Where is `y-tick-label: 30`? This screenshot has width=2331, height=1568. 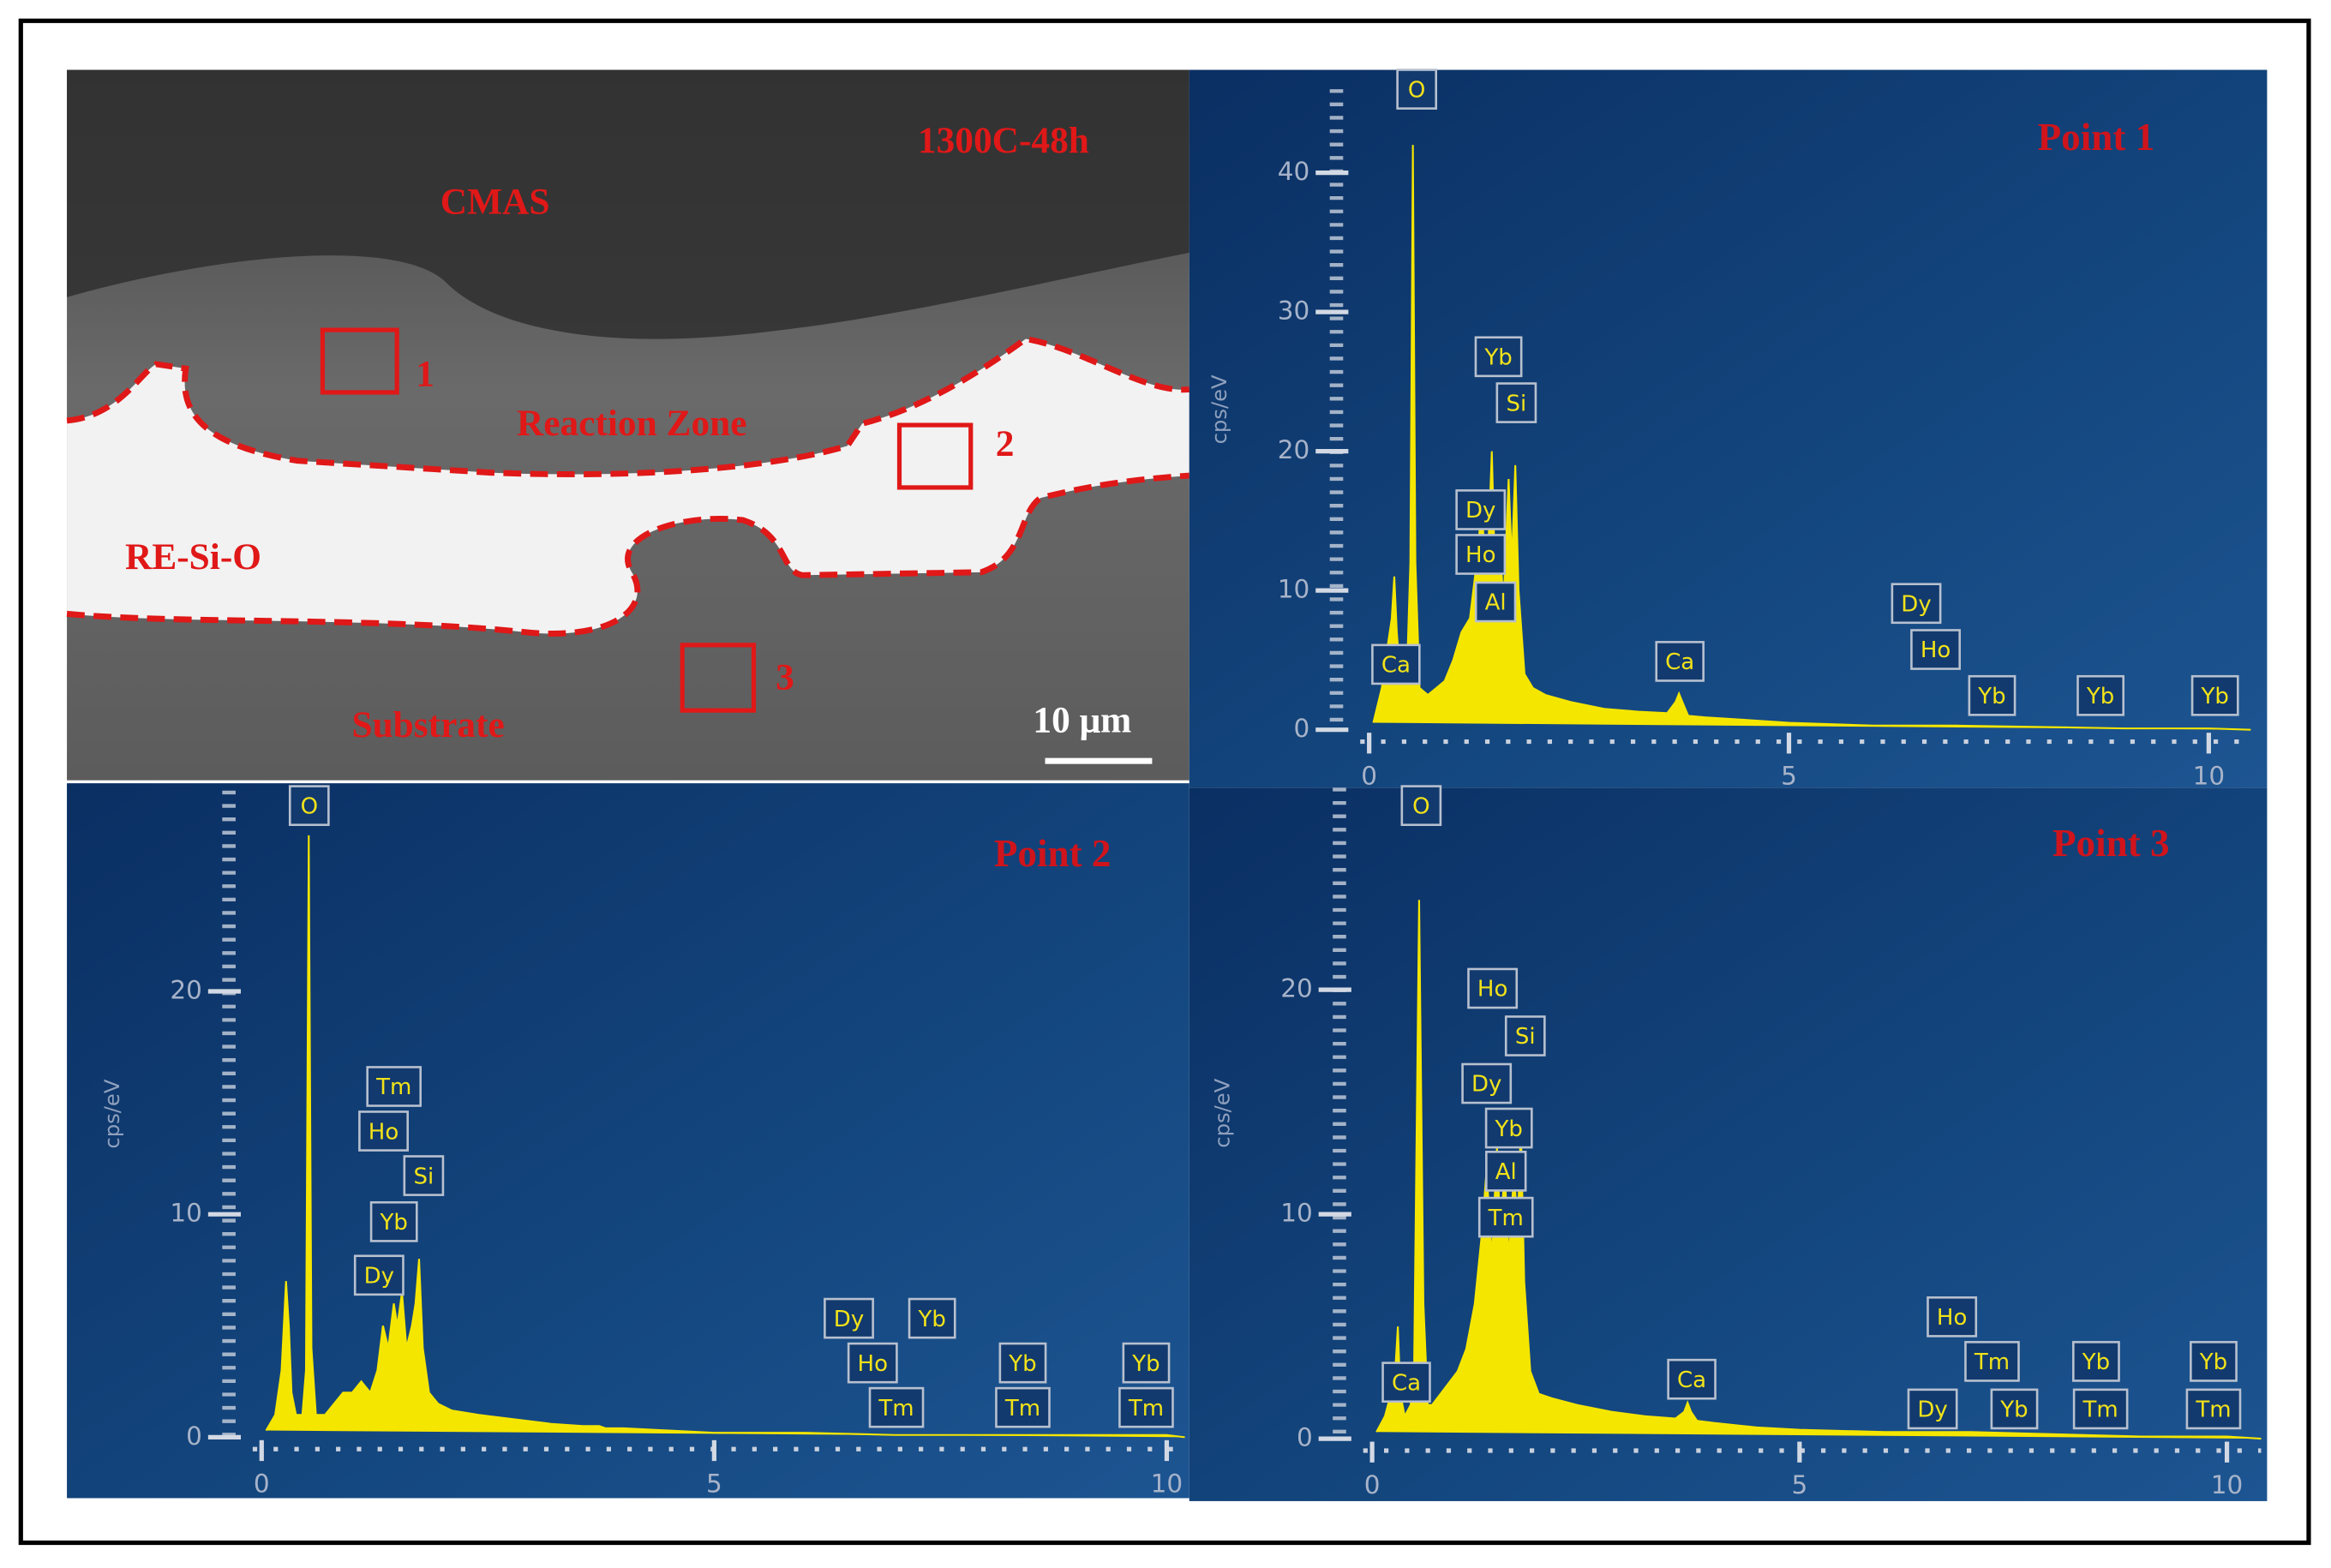 y-tick-label: 30 is located at coordinates (1294, 311).